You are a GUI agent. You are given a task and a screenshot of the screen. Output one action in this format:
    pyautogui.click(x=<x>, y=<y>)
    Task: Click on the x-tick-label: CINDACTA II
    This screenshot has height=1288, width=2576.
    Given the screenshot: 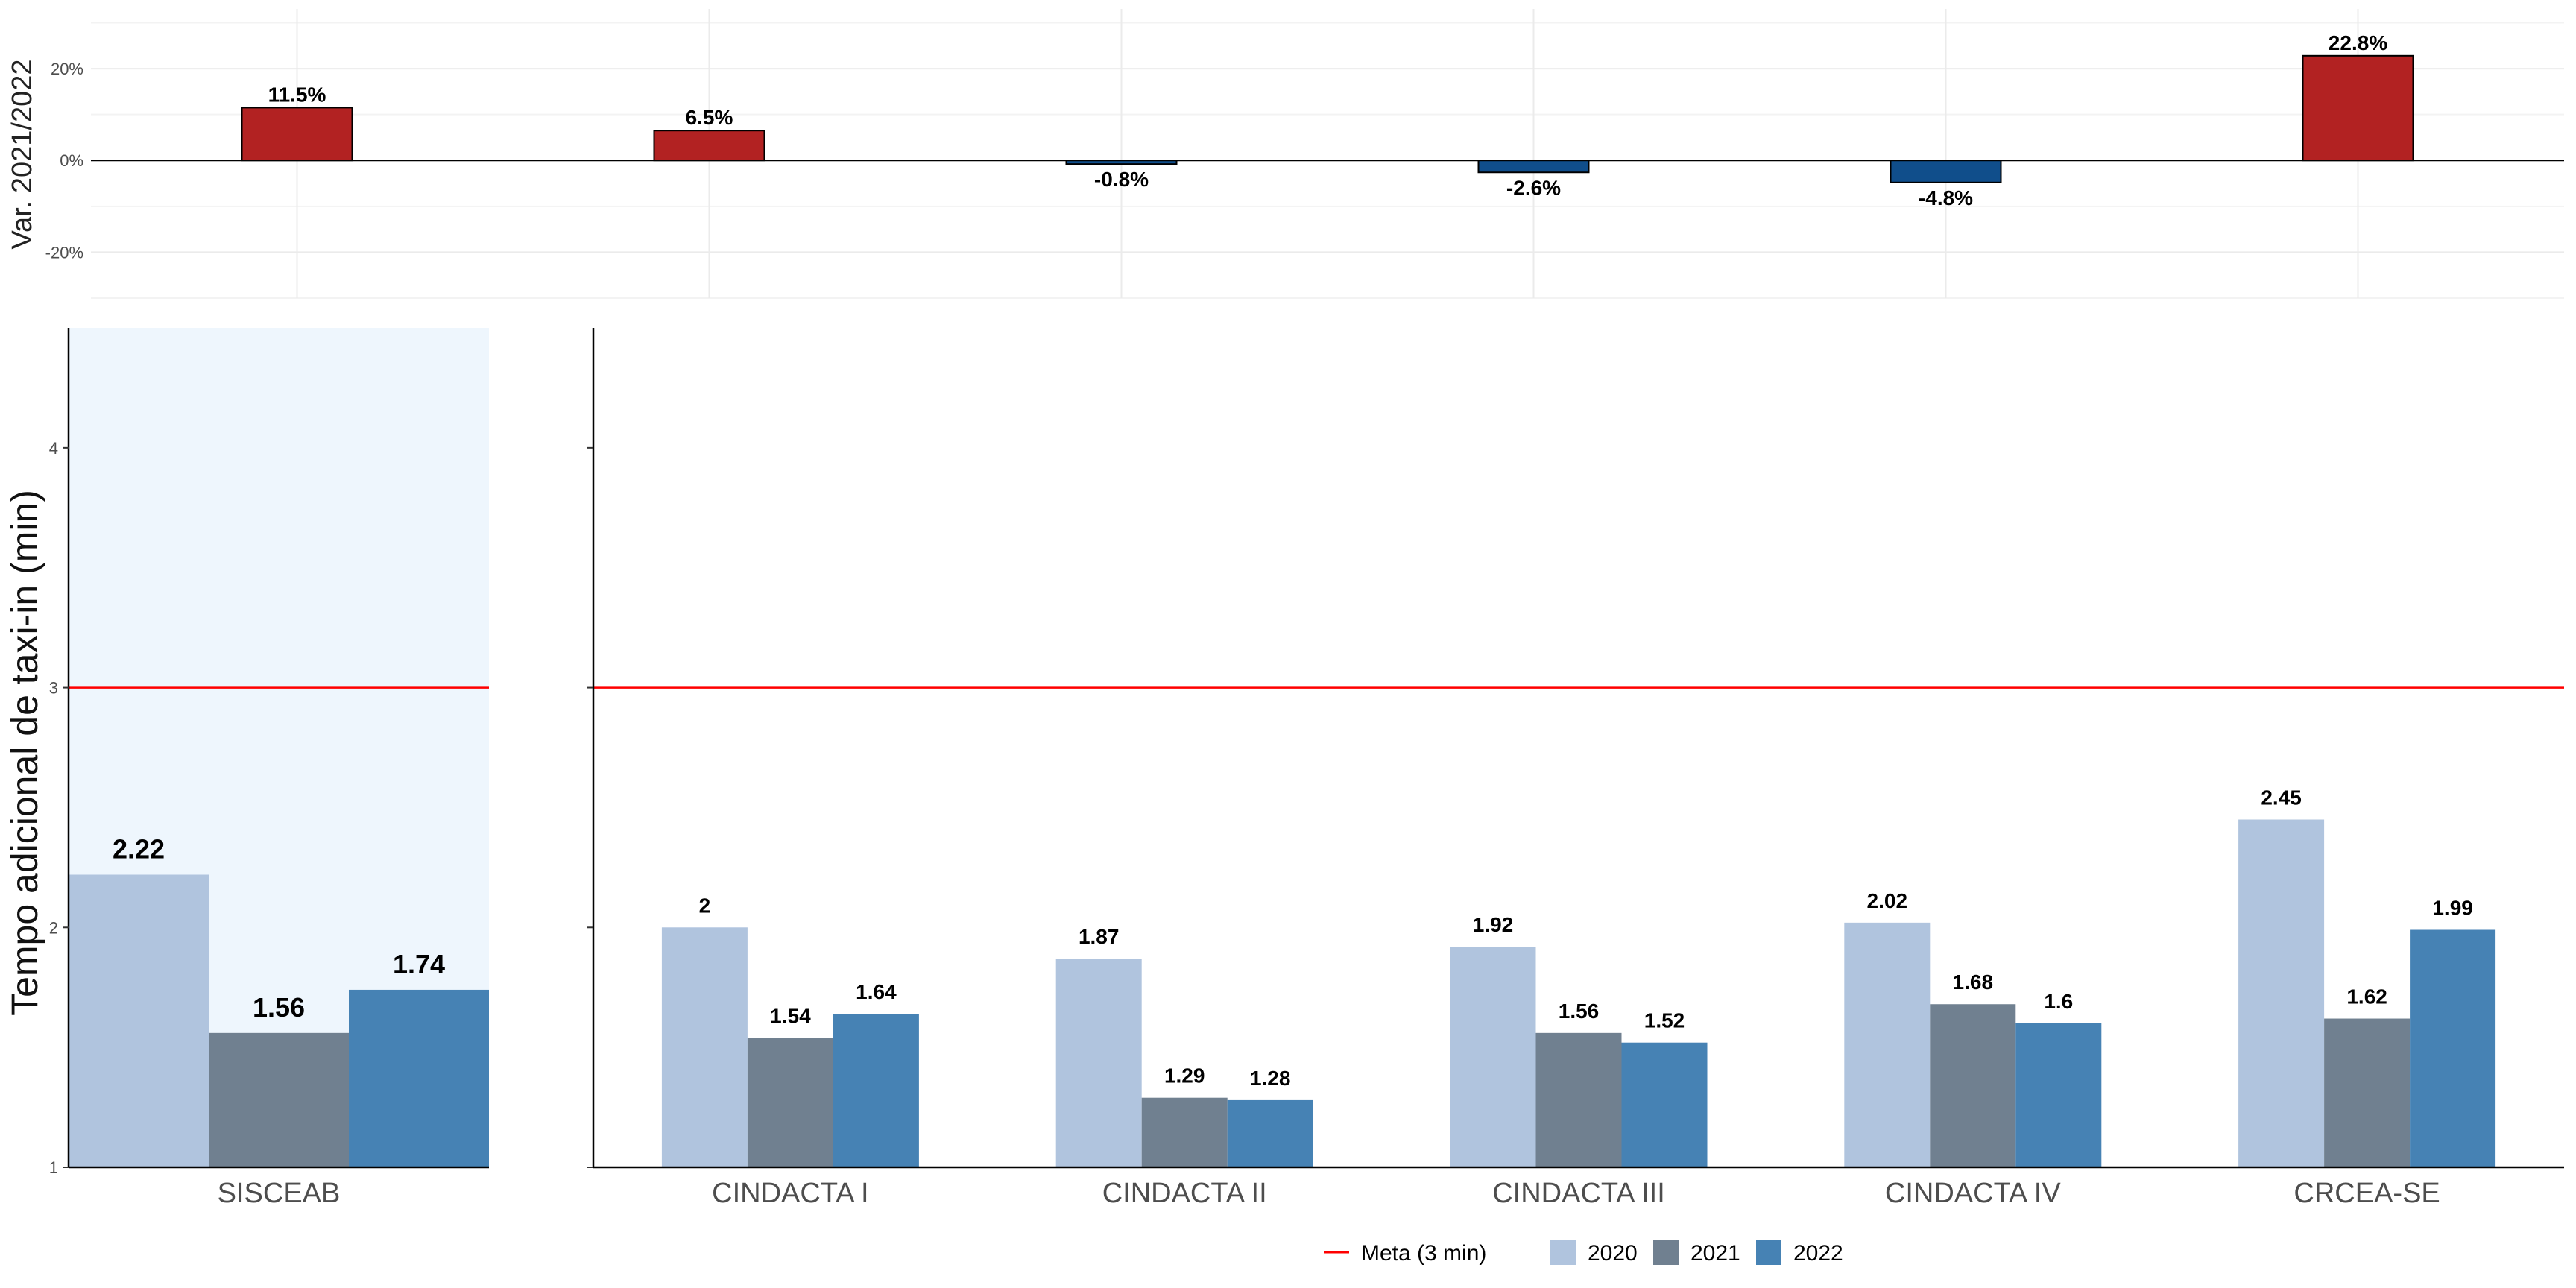 What is the action you would take?
    pyautogui.click(x=1184, y=1193)
    